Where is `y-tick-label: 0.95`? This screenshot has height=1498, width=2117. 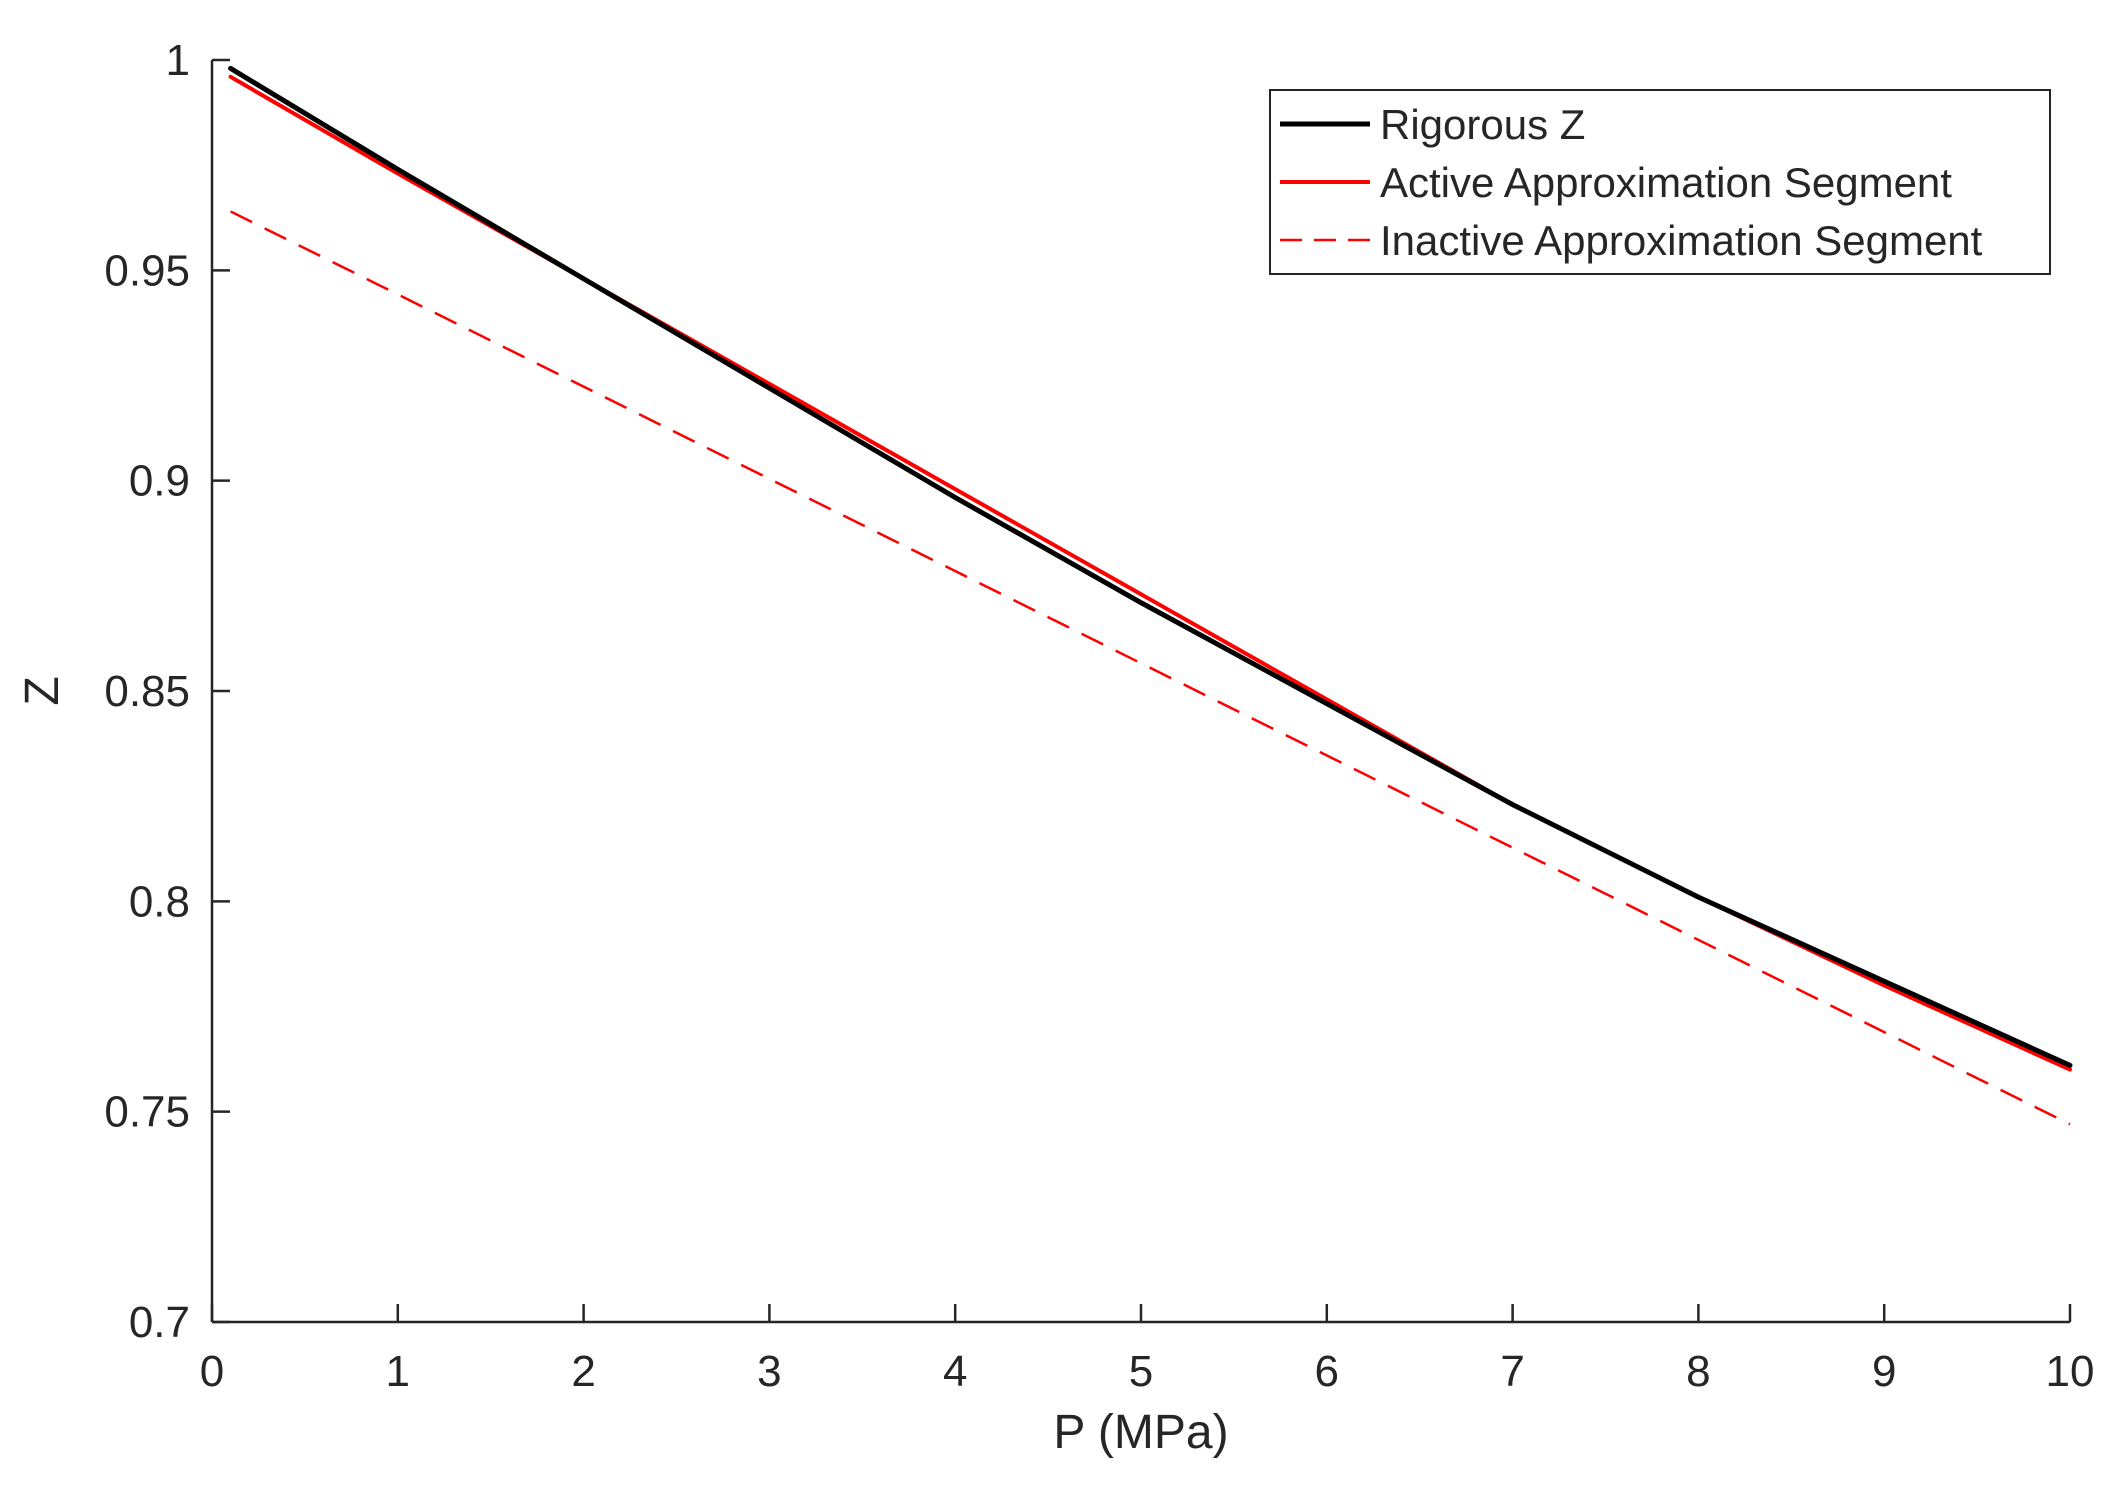 y-tick-label: 0.95 is located at coordinates (147, 270).